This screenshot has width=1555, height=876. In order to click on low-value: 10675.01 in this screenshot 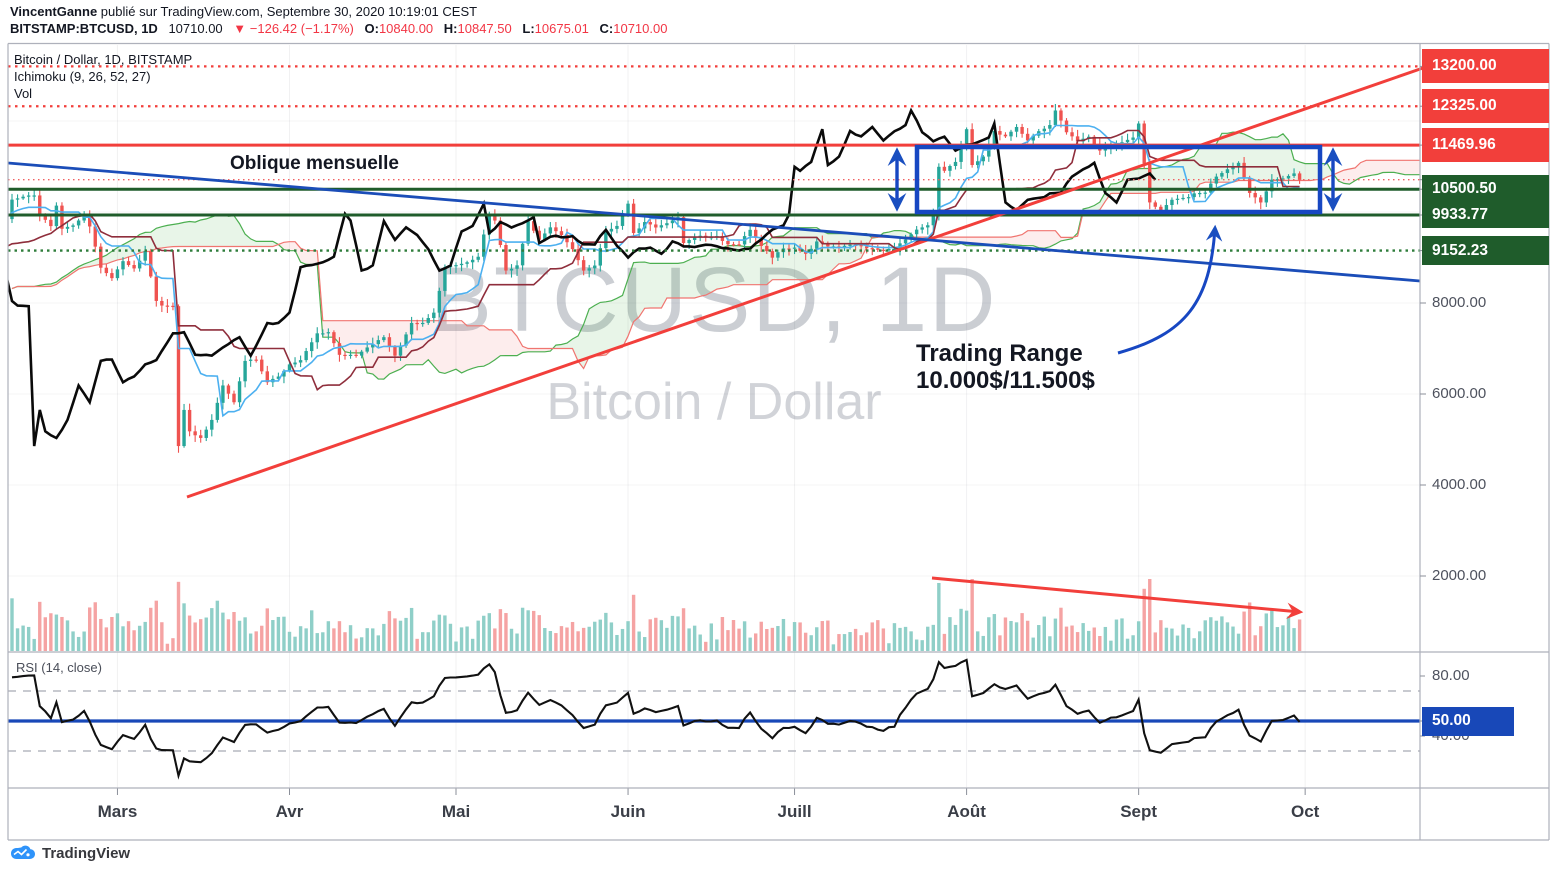, I will do `click(561, 28)`.